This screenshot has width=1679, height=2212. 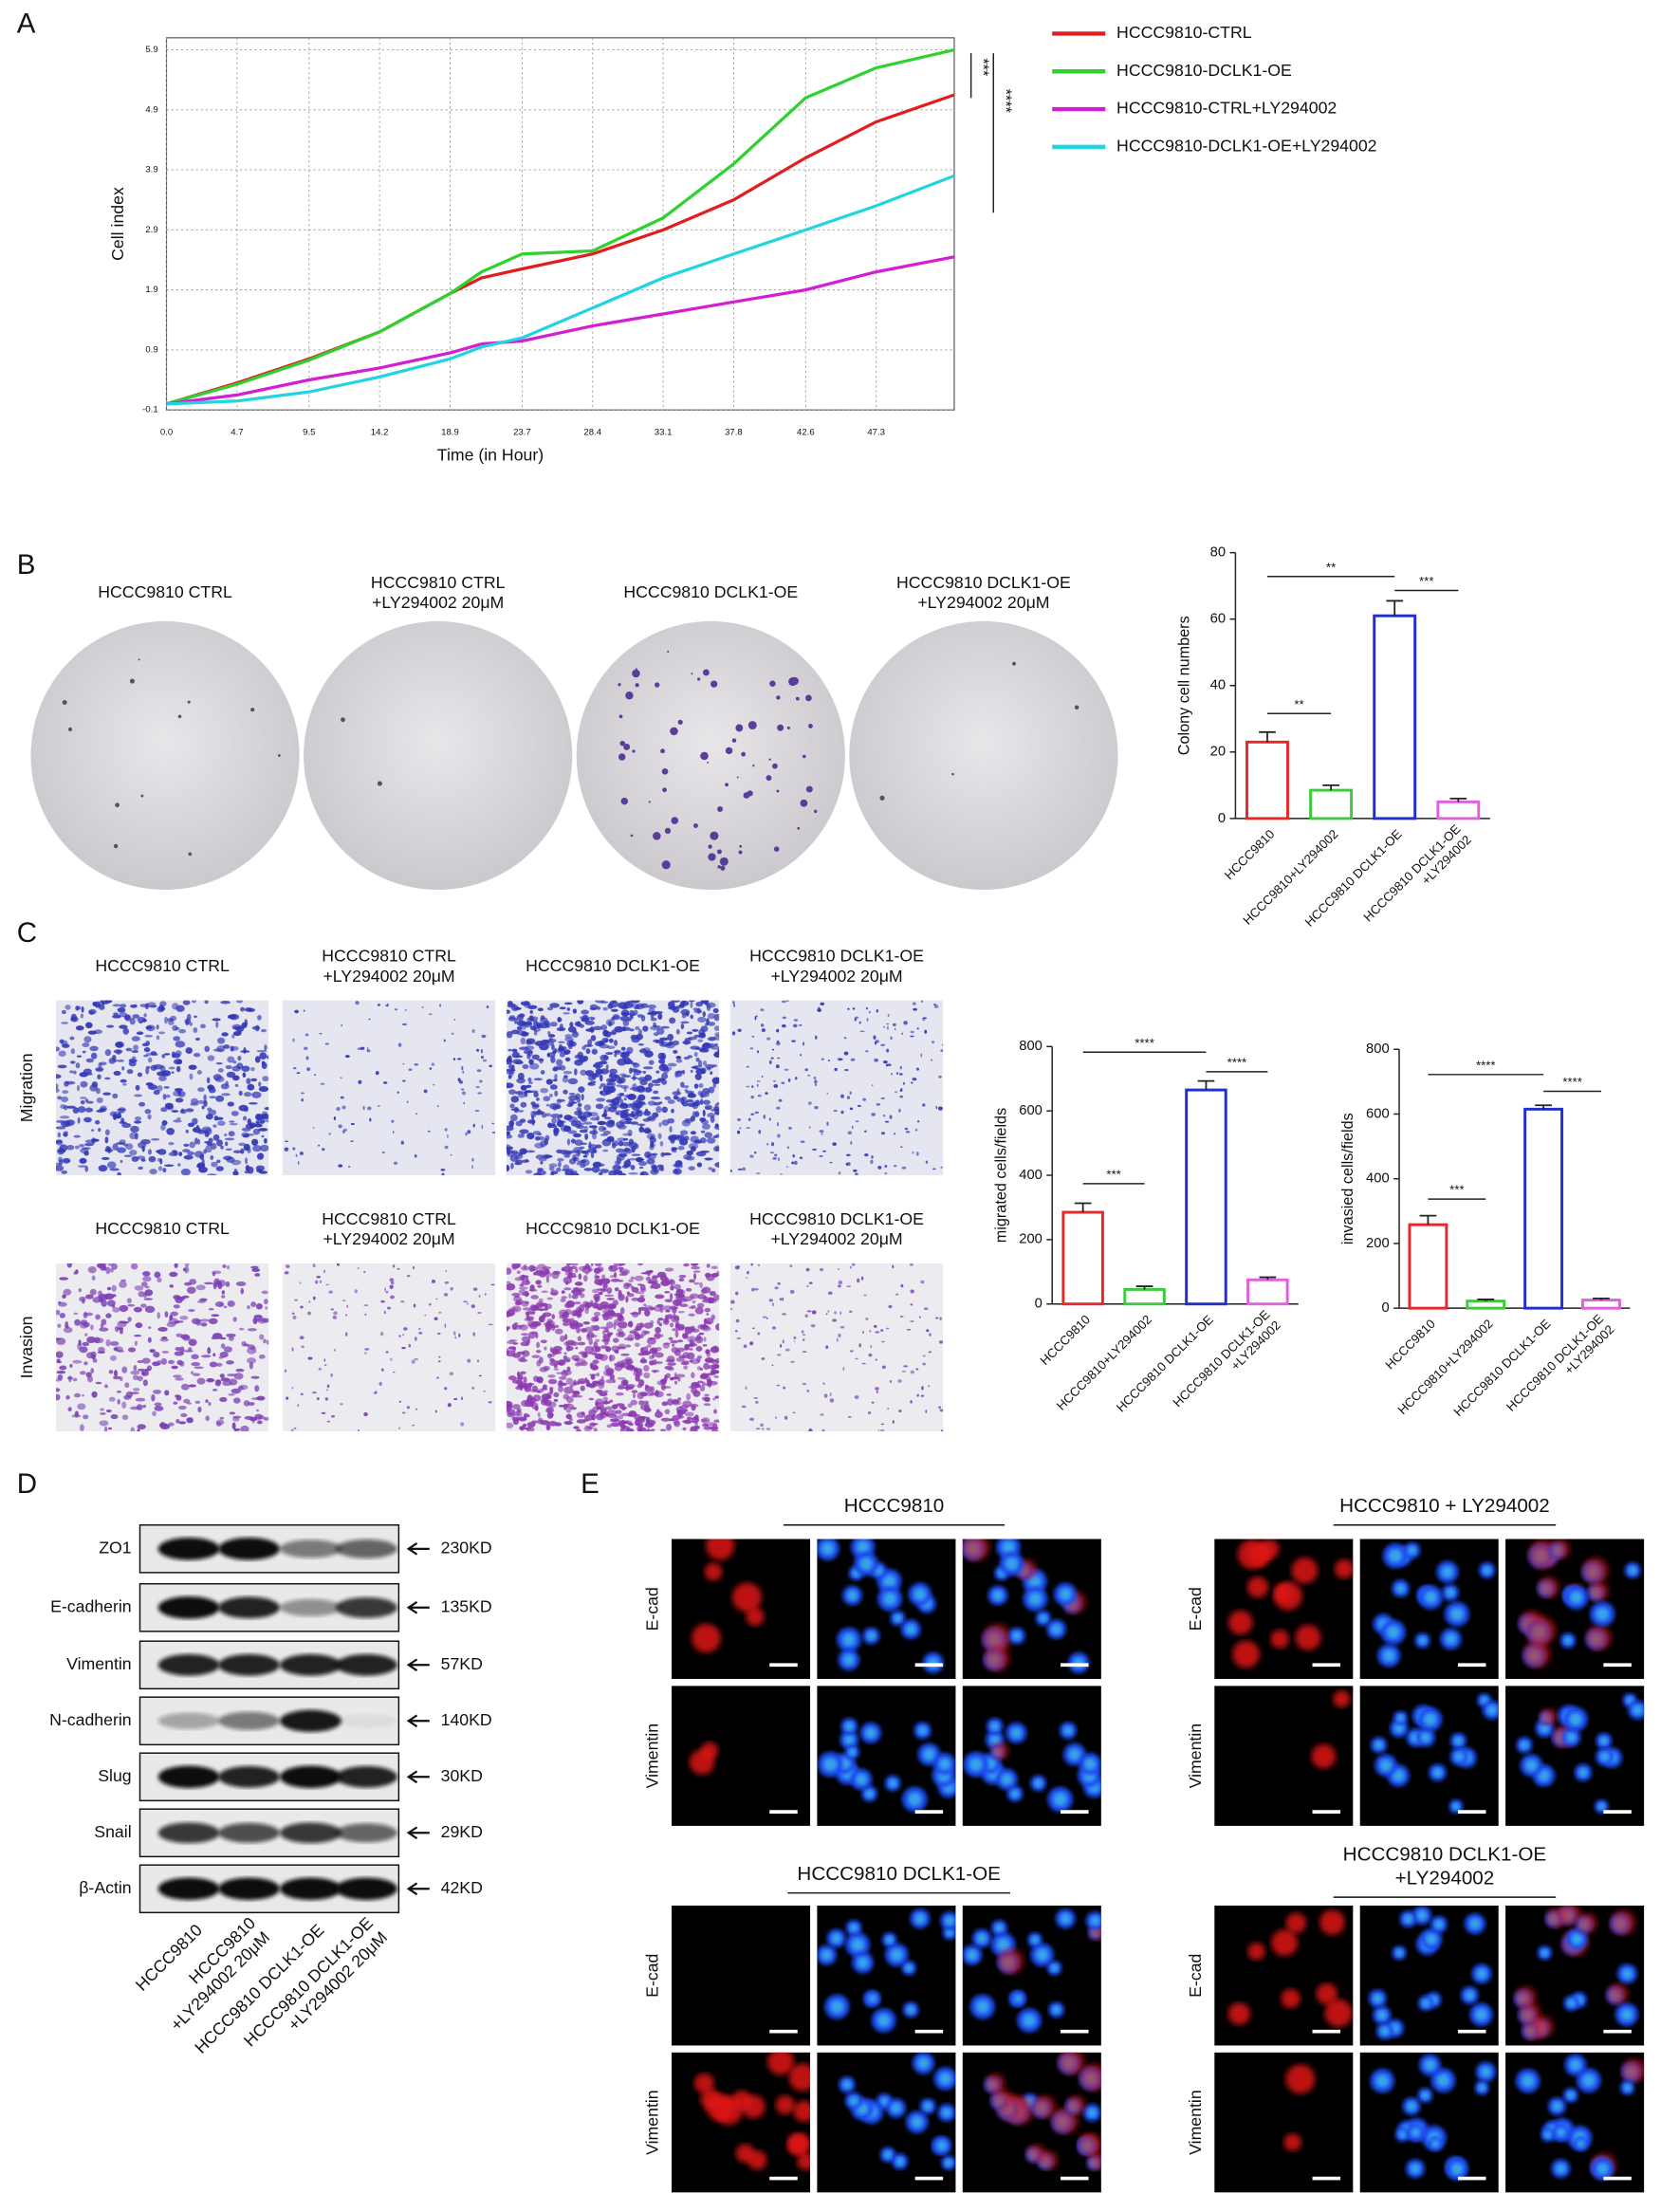 What do you see at coordinates (1196, 1976) in the screenshot?
I see `row-label: E-cad` at bounding box center [1196, 1976].